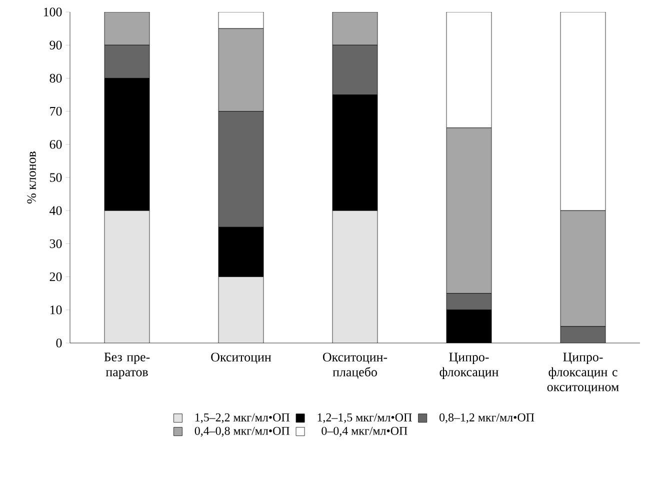 This screenshot has height=479, width=649. What do you see at coordinates (56, 78) in the screenshot?
I see `y-tick-label: 80` at bounding box center [56, 78].